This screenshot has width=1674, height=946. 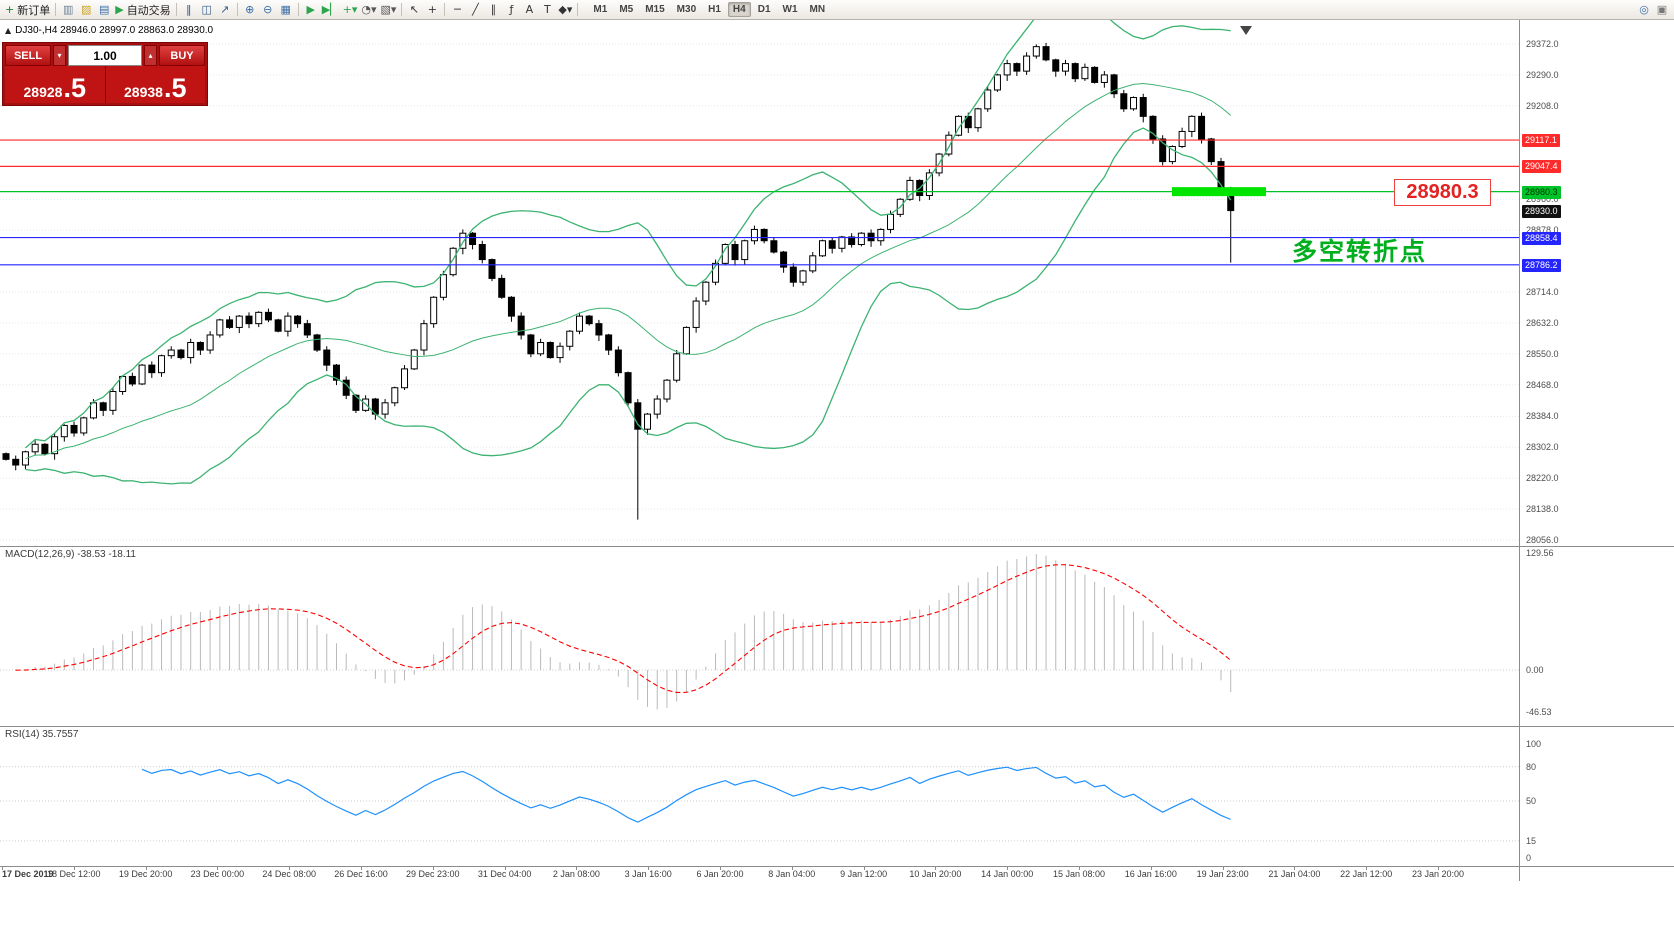 What do you see at coordinates (1542, 353) in the screenshot?
I see `price-axis-label: 28550.0` at bounding box center [1542, 353].